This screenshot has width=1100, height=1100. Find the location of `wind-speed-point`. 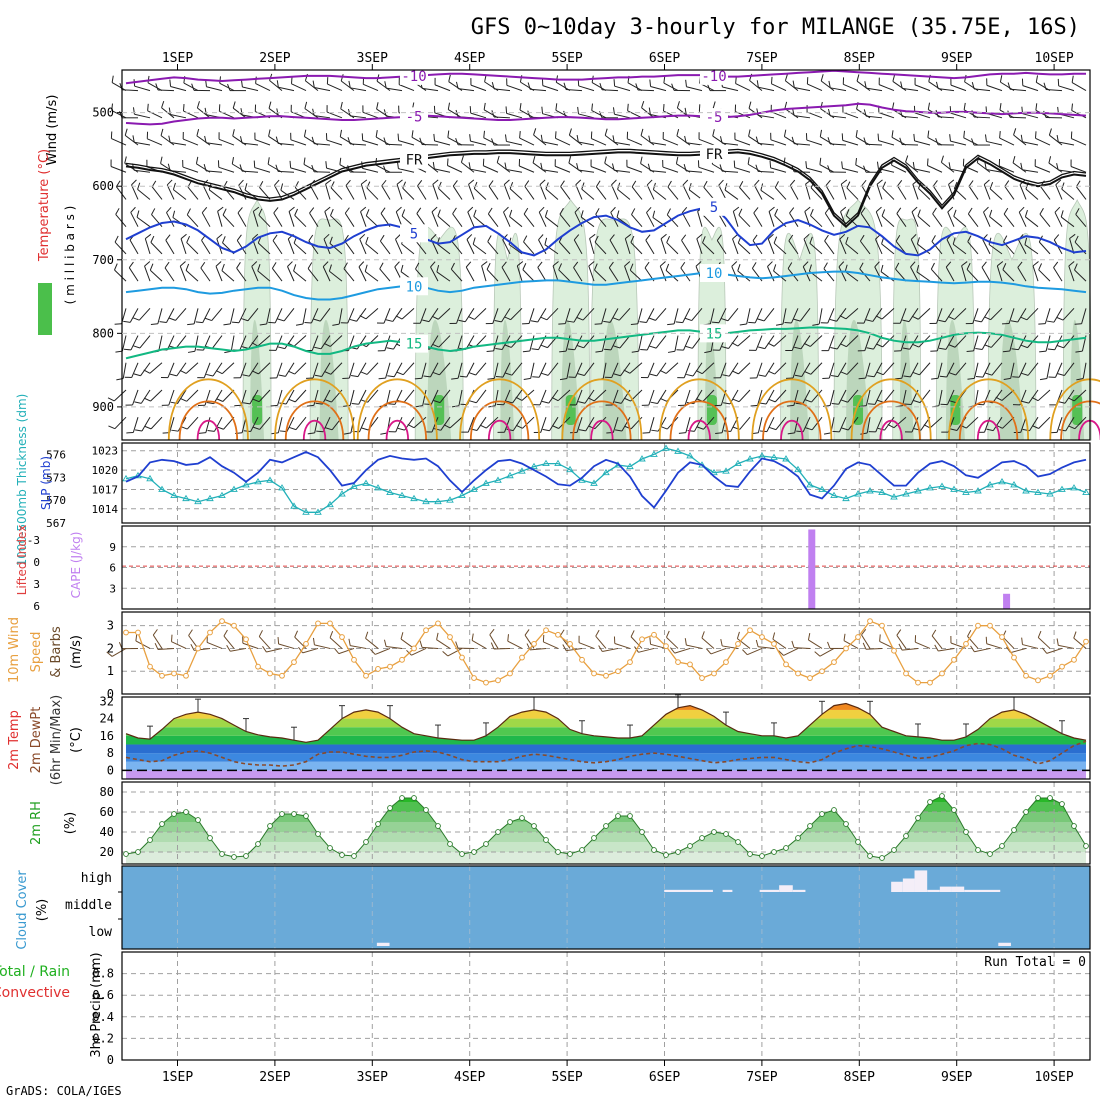

wind-speed-point is located at coordinates (690, 664).